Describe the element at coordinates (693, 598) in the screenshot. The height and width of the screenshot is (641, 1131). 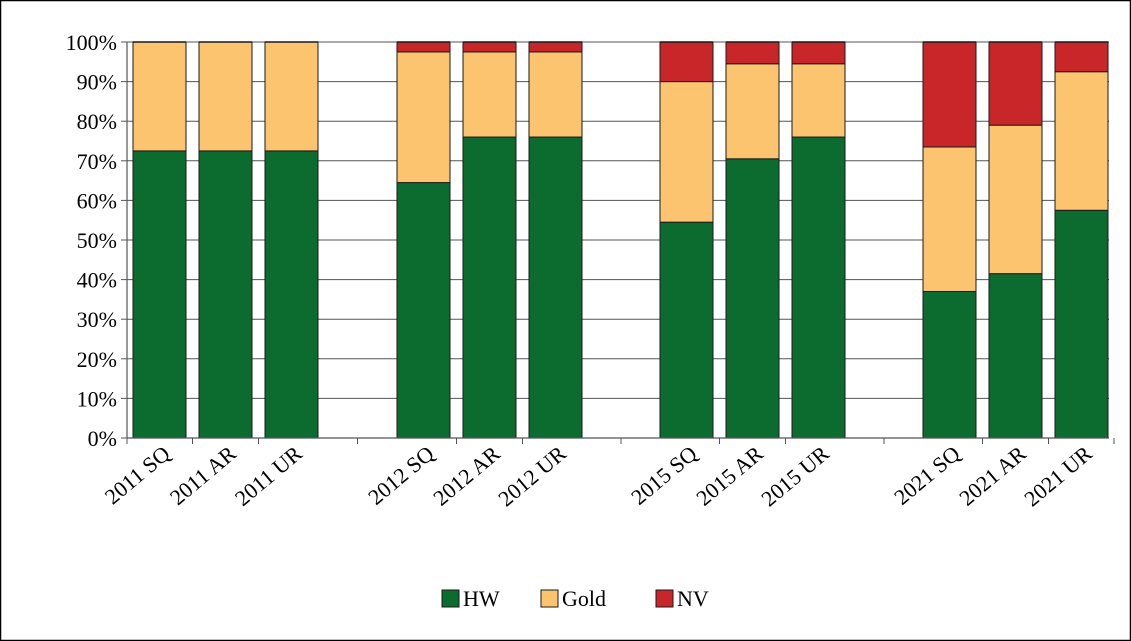
I see `legend-label-nv: NV` at that location.